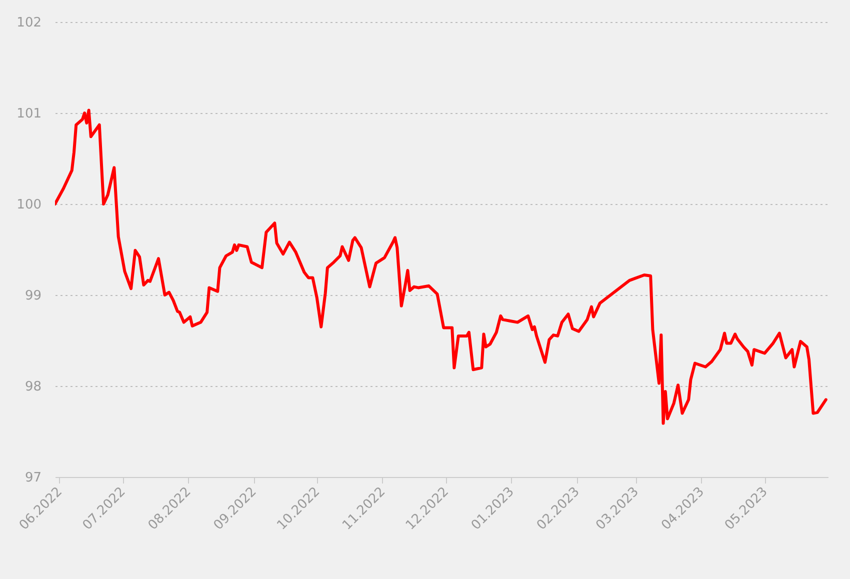 Image resolution: width=850 pixels, height=579 pixels. I want to click on y-tick-label: 100, so click(29, 205).